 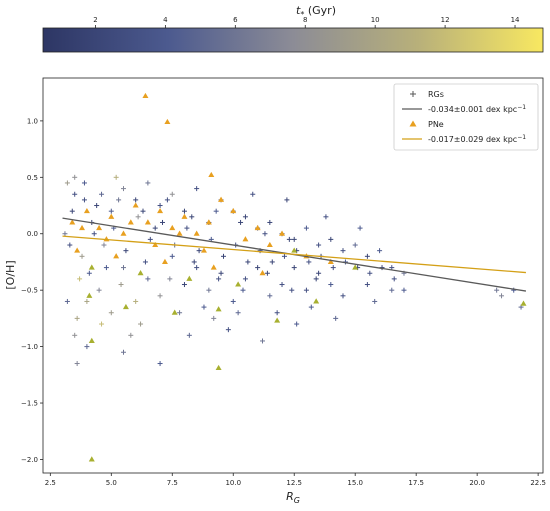 I want to click on x-tick-label: 17.5, so click(x=416, y=483).